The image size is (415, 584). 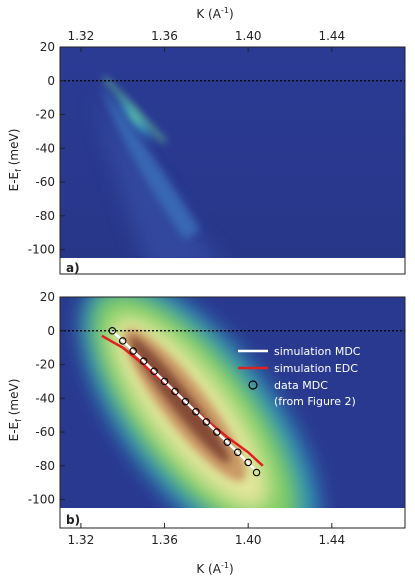 I want to click on series-data-mdc, so click(x=184, y=402).